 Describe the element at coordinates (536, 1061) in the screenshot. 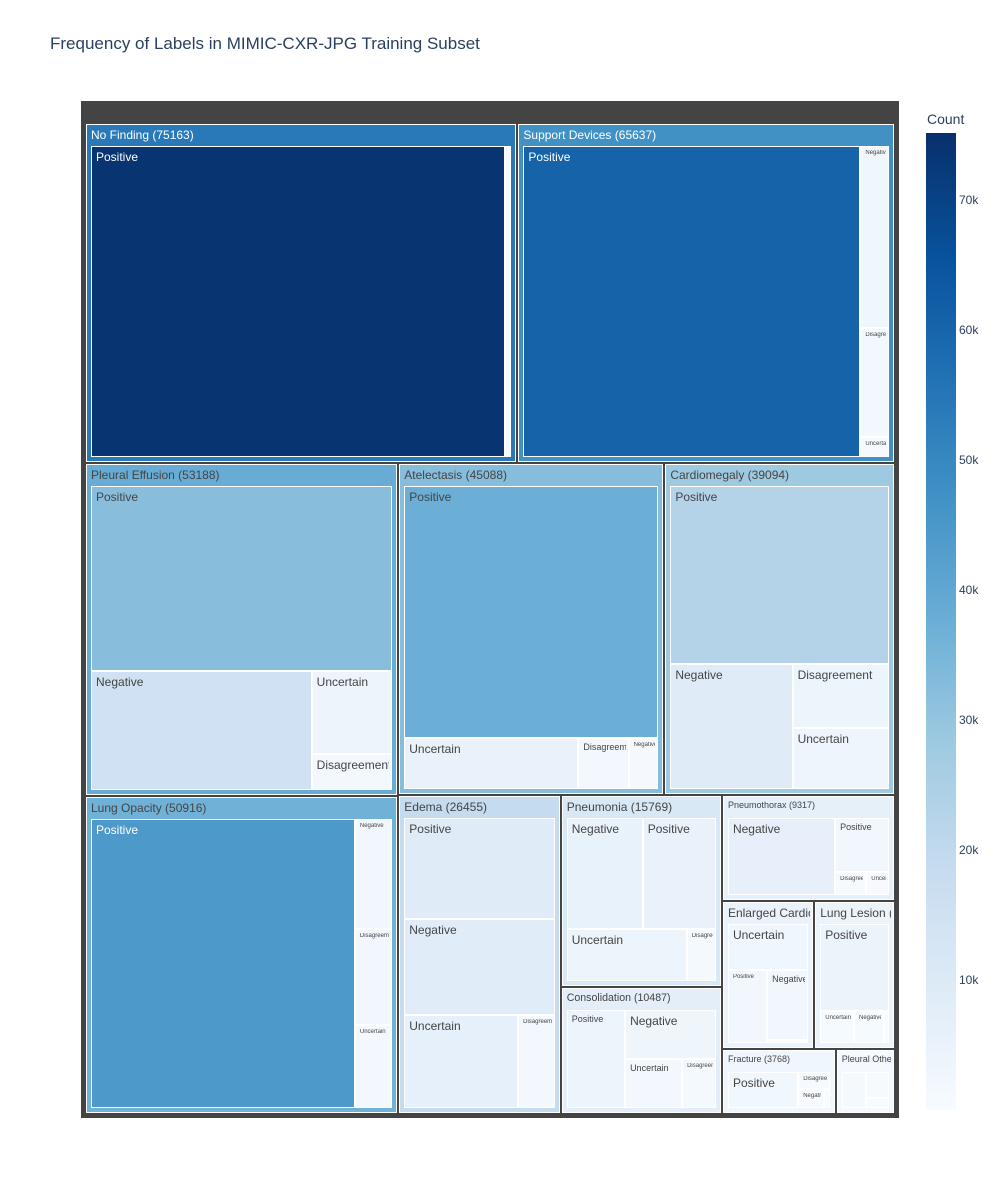

I see `leaf-edema-disagreement: Disagreement` at that location.